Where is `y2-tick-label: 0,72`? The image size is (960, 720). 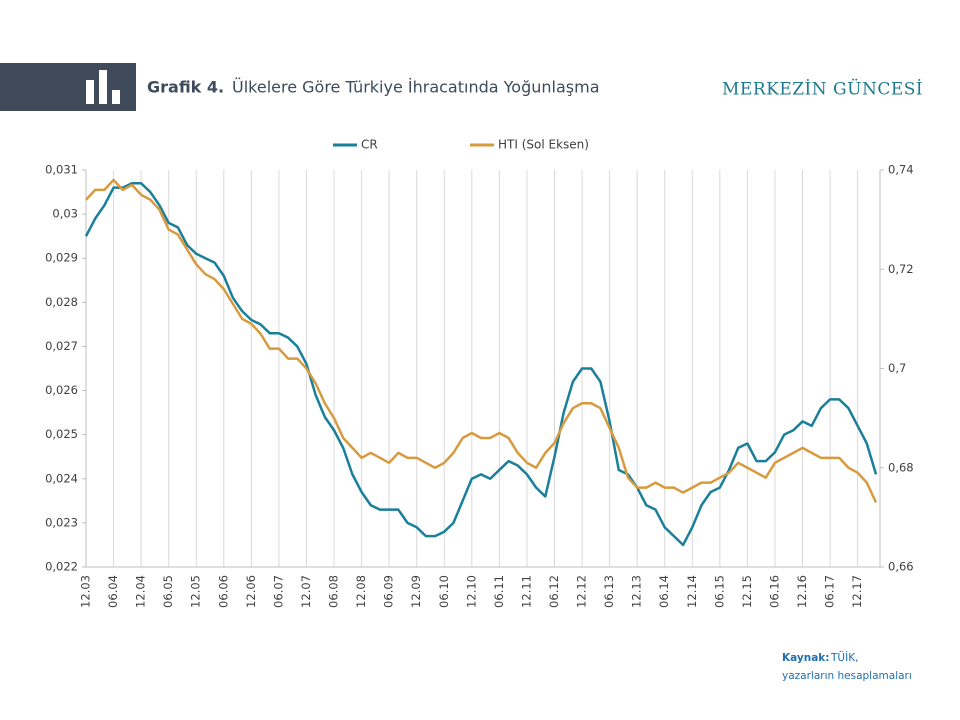
y2-tick-label: 0,72 is located at coordinates (901, 269).